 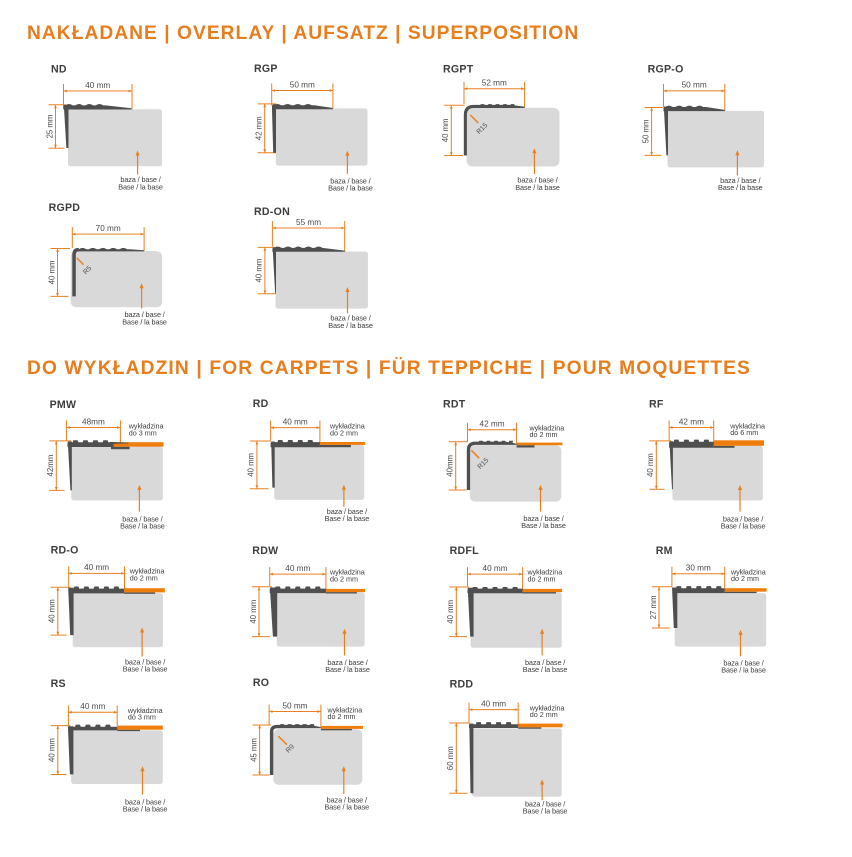 I want to click on svg-text: RDW, so click(x=265, y=551).